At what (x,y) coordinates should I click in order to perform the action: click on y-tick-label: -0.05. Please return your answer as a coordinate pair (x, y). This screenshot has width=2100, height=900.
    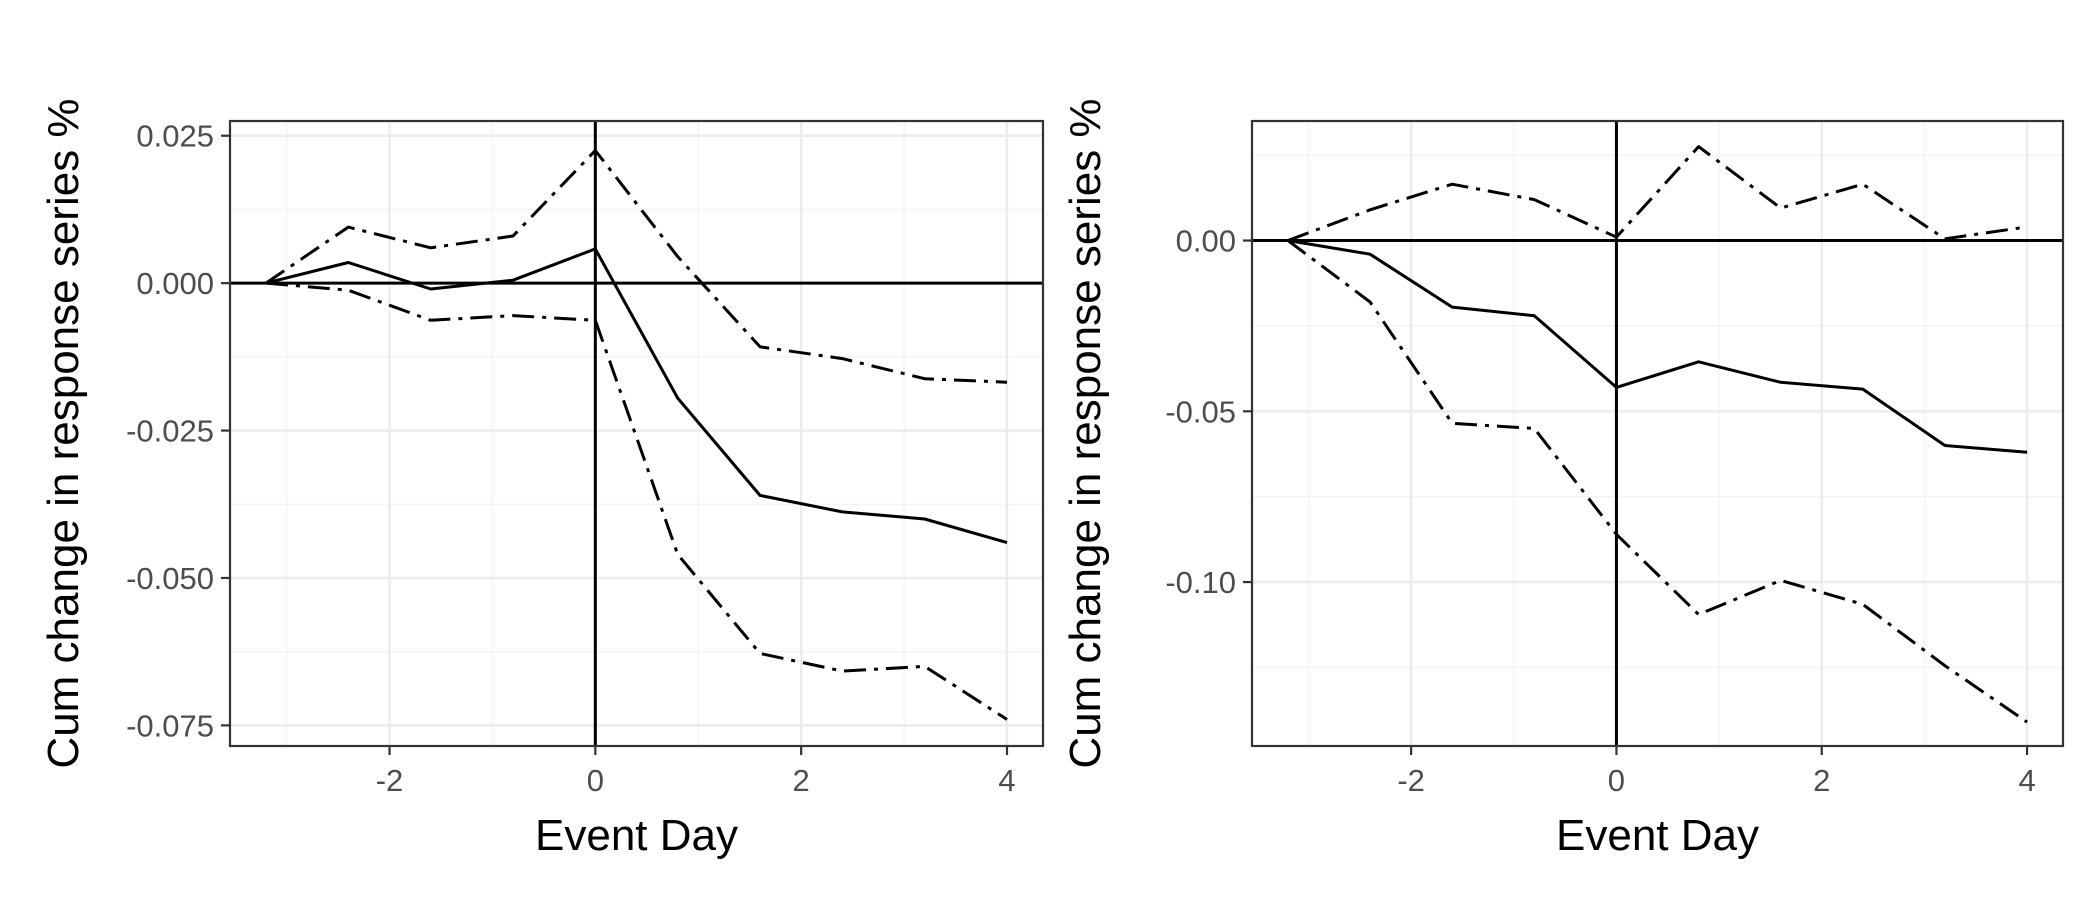
    Looking at the image, I should click on (1200, 411).